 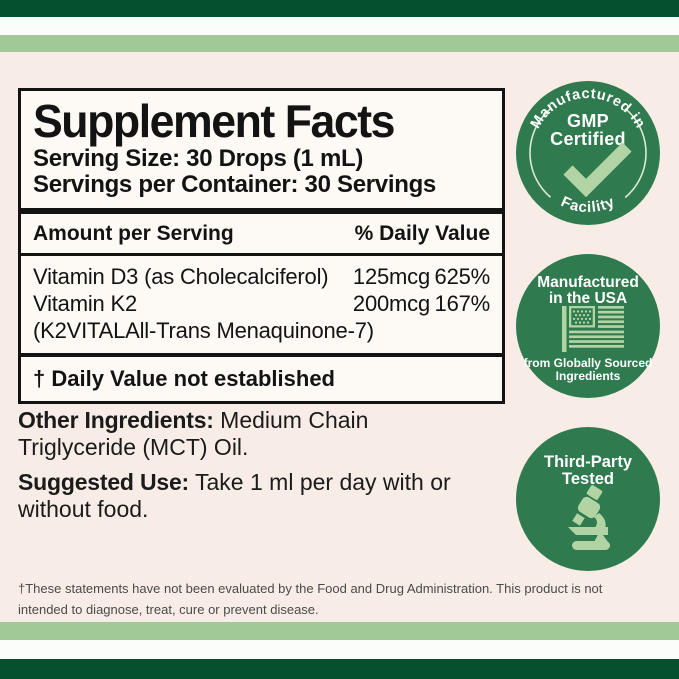 What do you see at coordinates (588, 376) in the screenshot?
I see `badge-sub-line2: Ingredients` at bounding box center [588, 376].